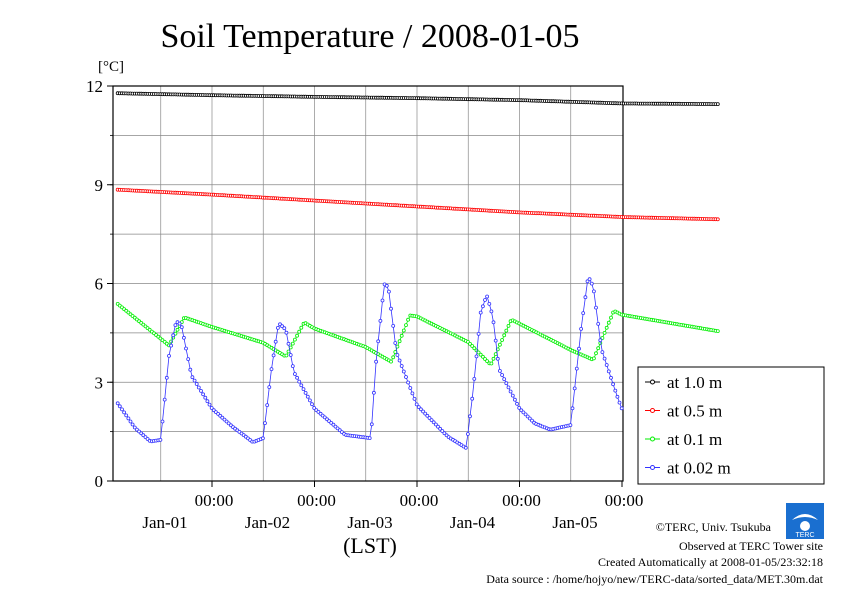 The height and width of the screenshot is (595, 842). I want to click on y-tick-label: 3, so click(99, 382).